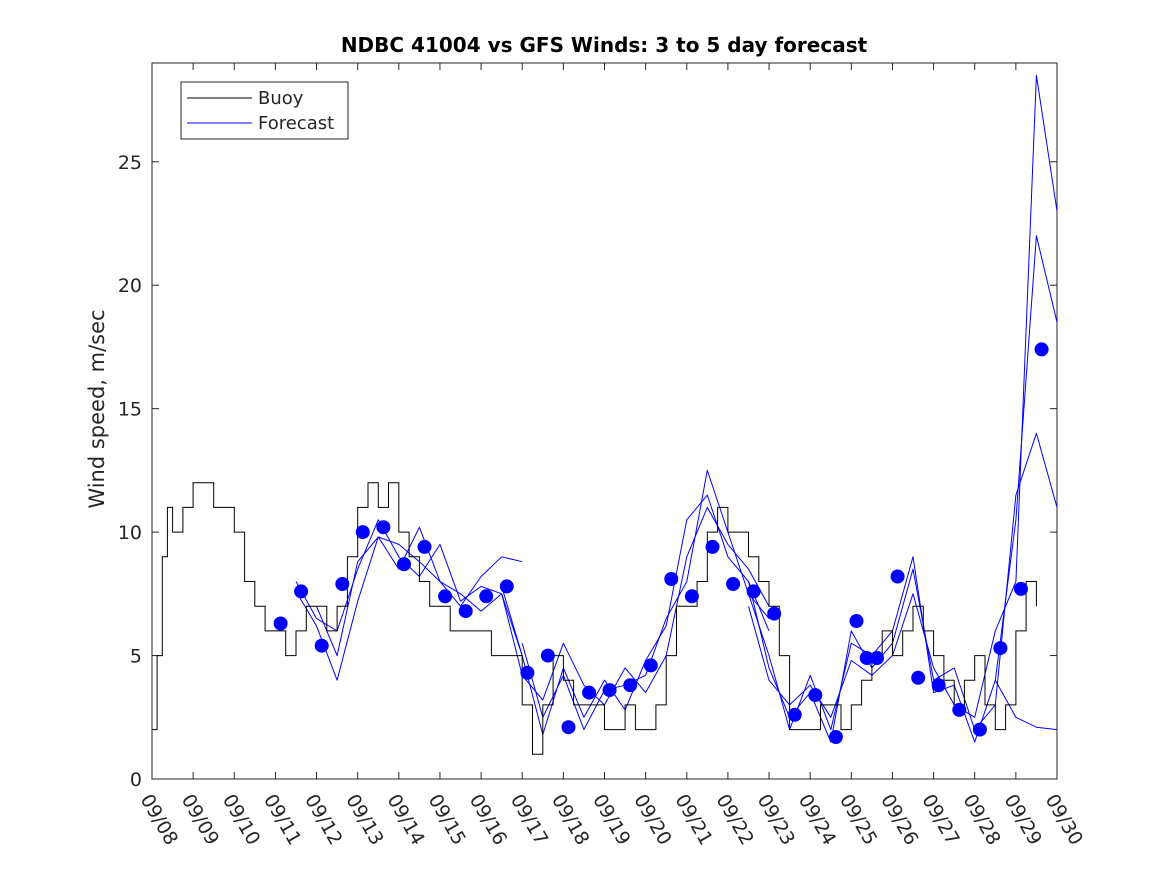 The image size is (1167, 875). What do you see at coordinates (130, 410) in the screenshot?
I see `y-tick-label: 15` at bounding box center [130, 410].